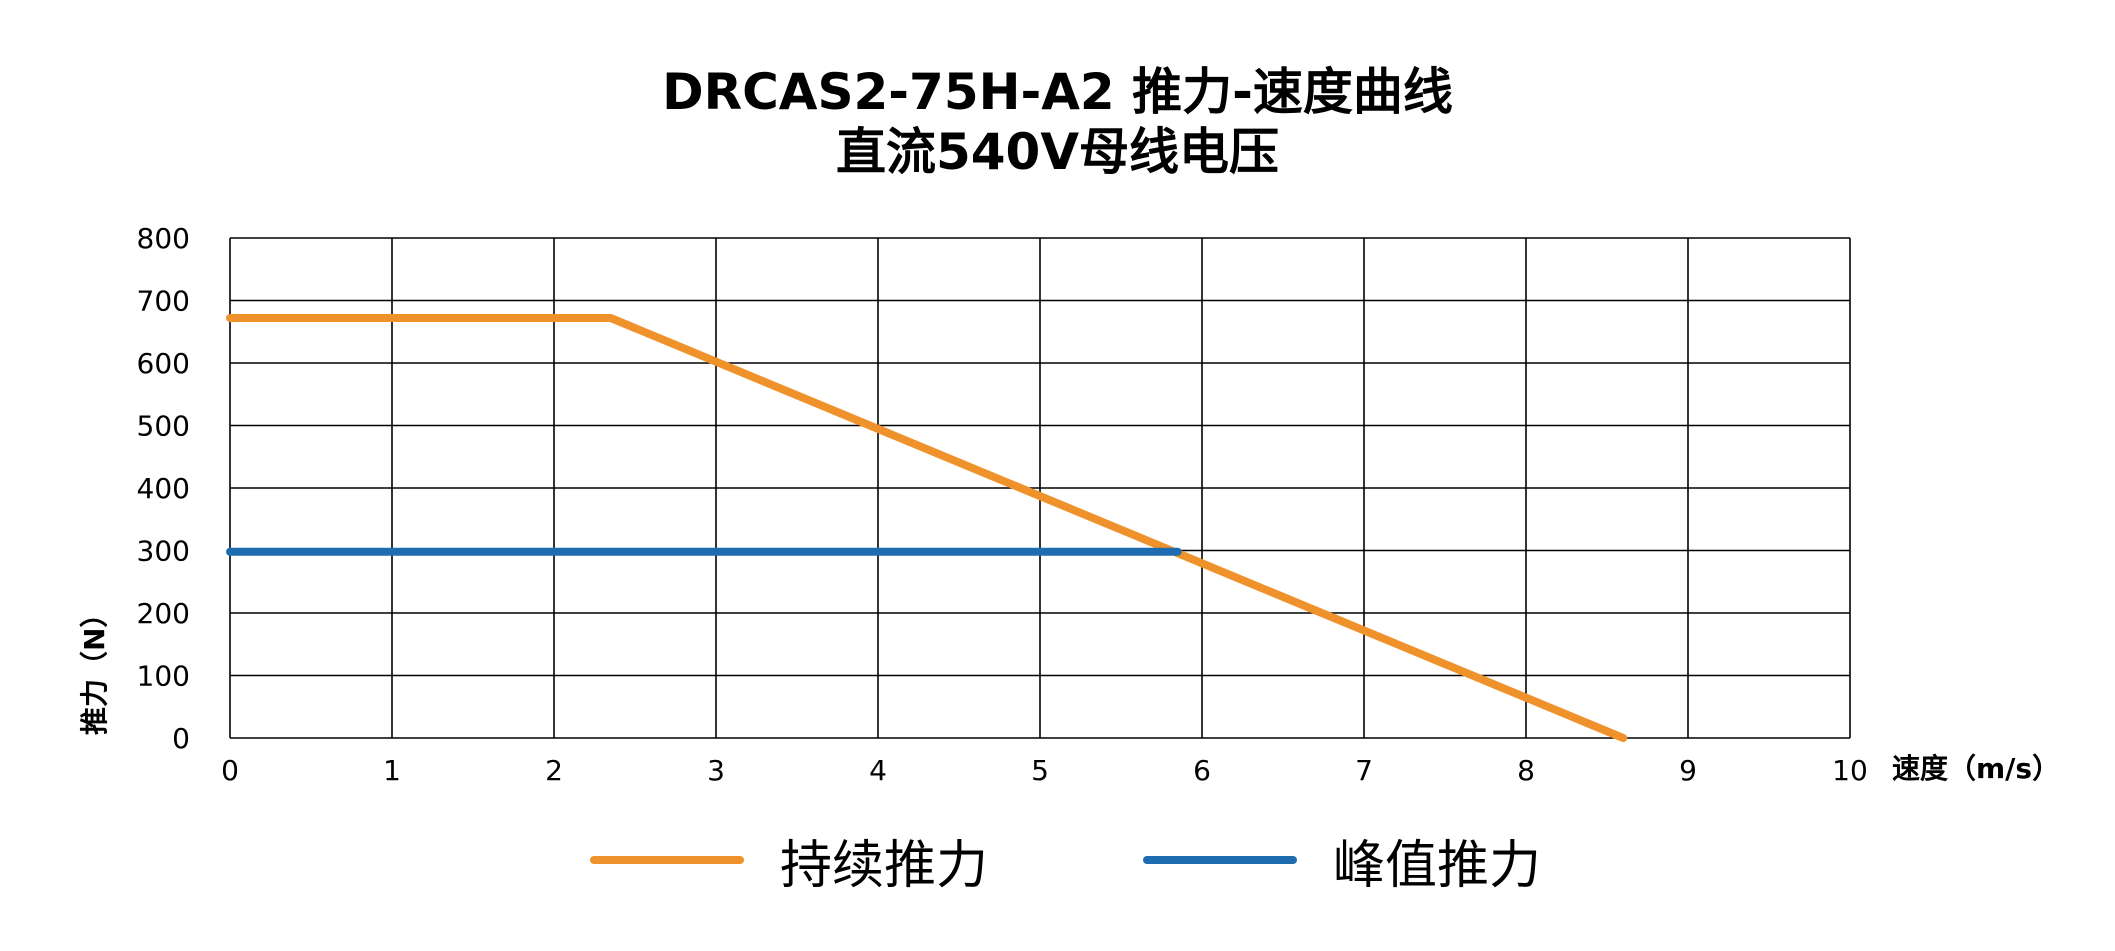 This screenshot has width=2115, height=951. What do you see at coordinates (163, 363) in the screenshot?
I see `y-tick-label: 600` at bounding box center [163, 363].